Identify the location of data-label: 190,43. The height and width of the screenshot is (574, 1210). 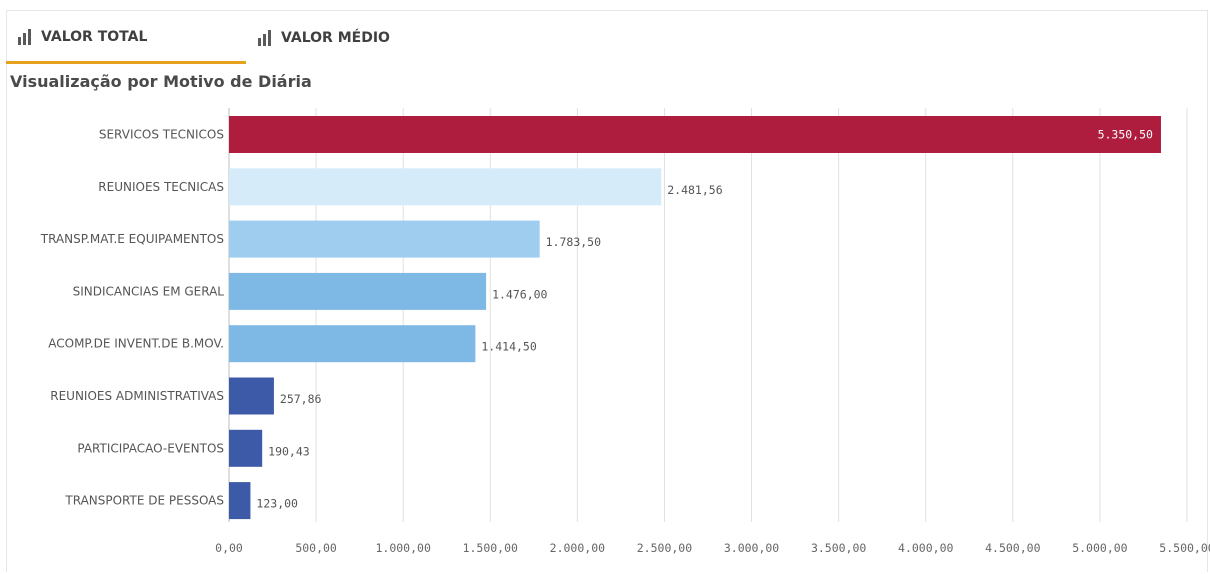
(289, 451).